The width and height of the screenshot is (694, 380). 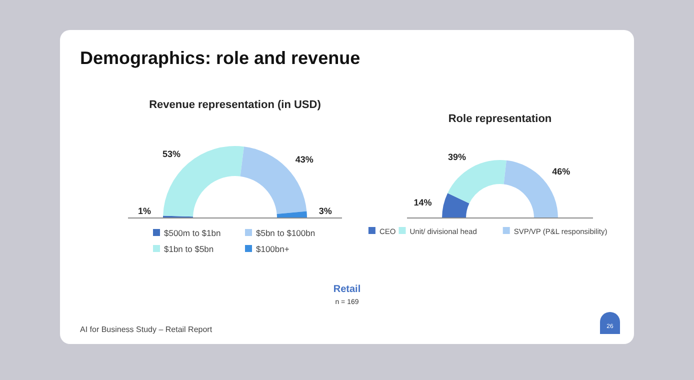 What do you see at coordinates (273, 249) in the screenshot?
I see `legend-label: $100bn+` at bounding box center [273, 249].